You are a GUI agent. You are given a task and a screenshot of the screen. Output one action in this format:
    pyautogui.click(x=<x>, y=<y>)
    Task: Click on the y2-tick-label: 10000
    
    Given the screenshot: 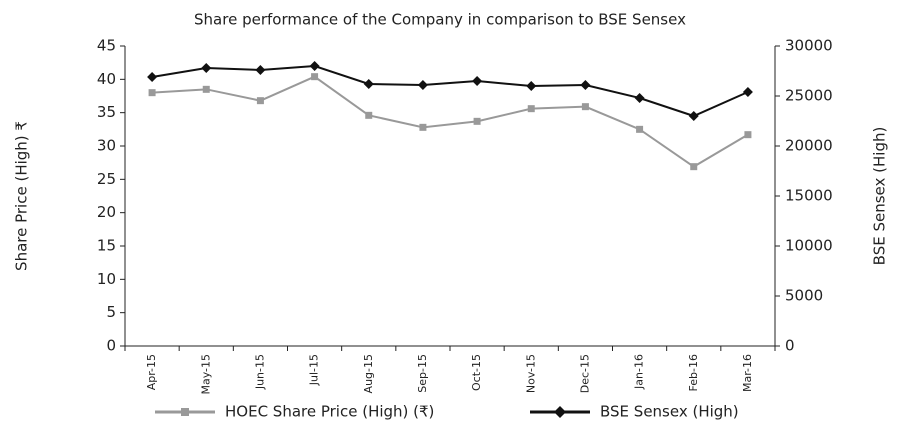 What is the action you would take?
    pyautogui.click(x=809, y=246)
    